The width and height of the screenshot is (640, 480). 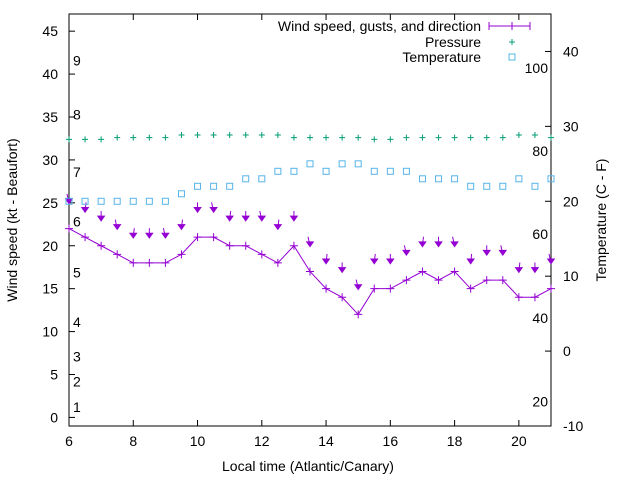 I want to click on beaufort-labels: 1 2 3 4 5 6 7 8 9, so click(x=77, y=233).